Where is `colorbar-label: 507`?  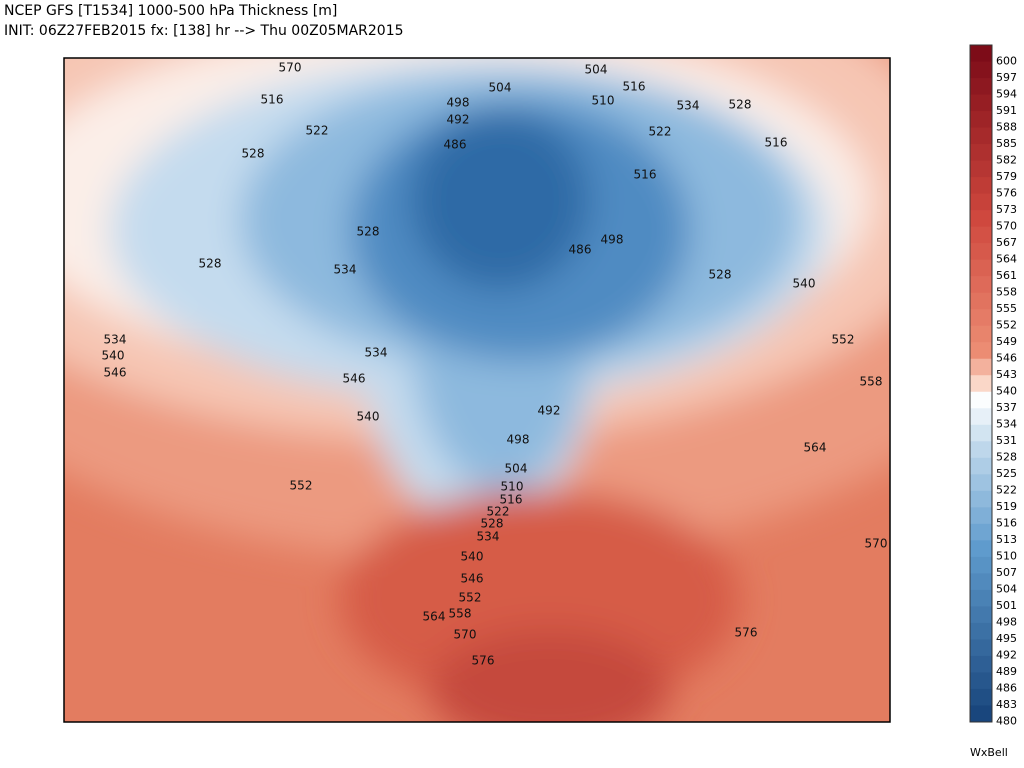 colorbar-label: 507 is located at coordinates (1006, 572).